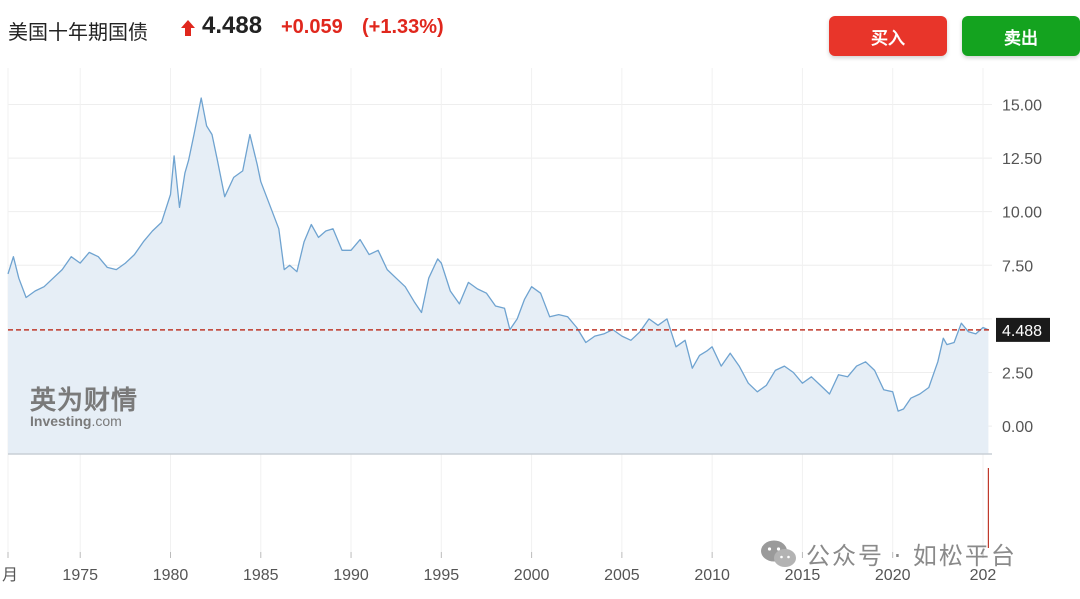 The width and height of the screenshot is (1080, 599). What do you see at coordinates (1021, 36) in the screenshot?
I see `sell-button: 卖出` at bounding box center [1021, 36].